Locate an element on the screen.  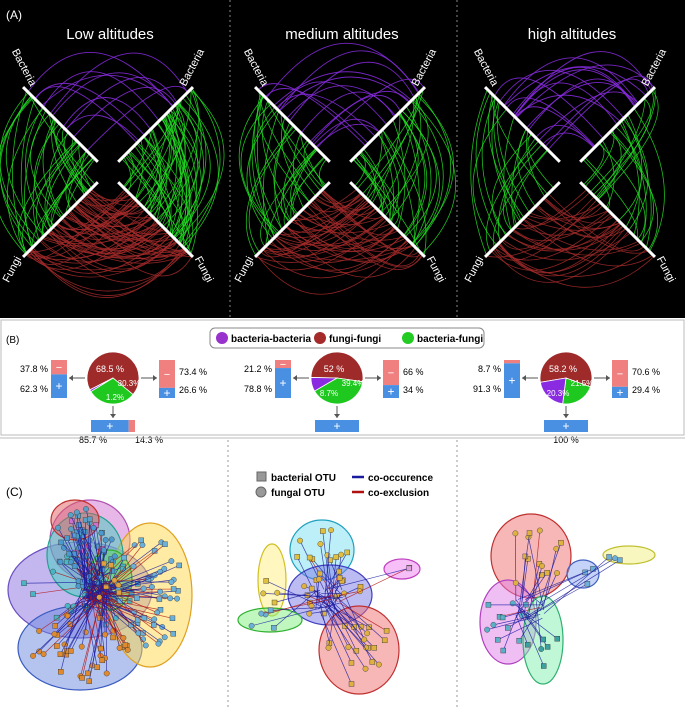
left-pos-label: 78.8 % is located at coordinates (258, 389).